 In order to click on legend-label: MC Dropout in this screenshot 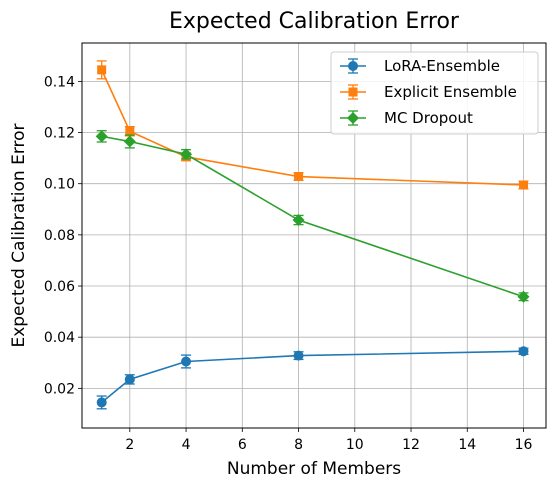, I will do `click(428, 118)`.